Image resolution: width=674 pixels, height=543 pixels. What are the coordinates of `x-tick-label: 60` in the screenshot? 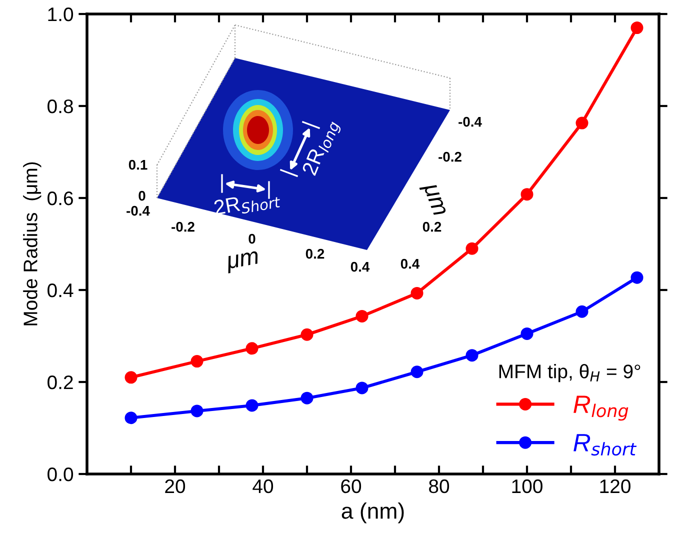 It's located at (351, 486).